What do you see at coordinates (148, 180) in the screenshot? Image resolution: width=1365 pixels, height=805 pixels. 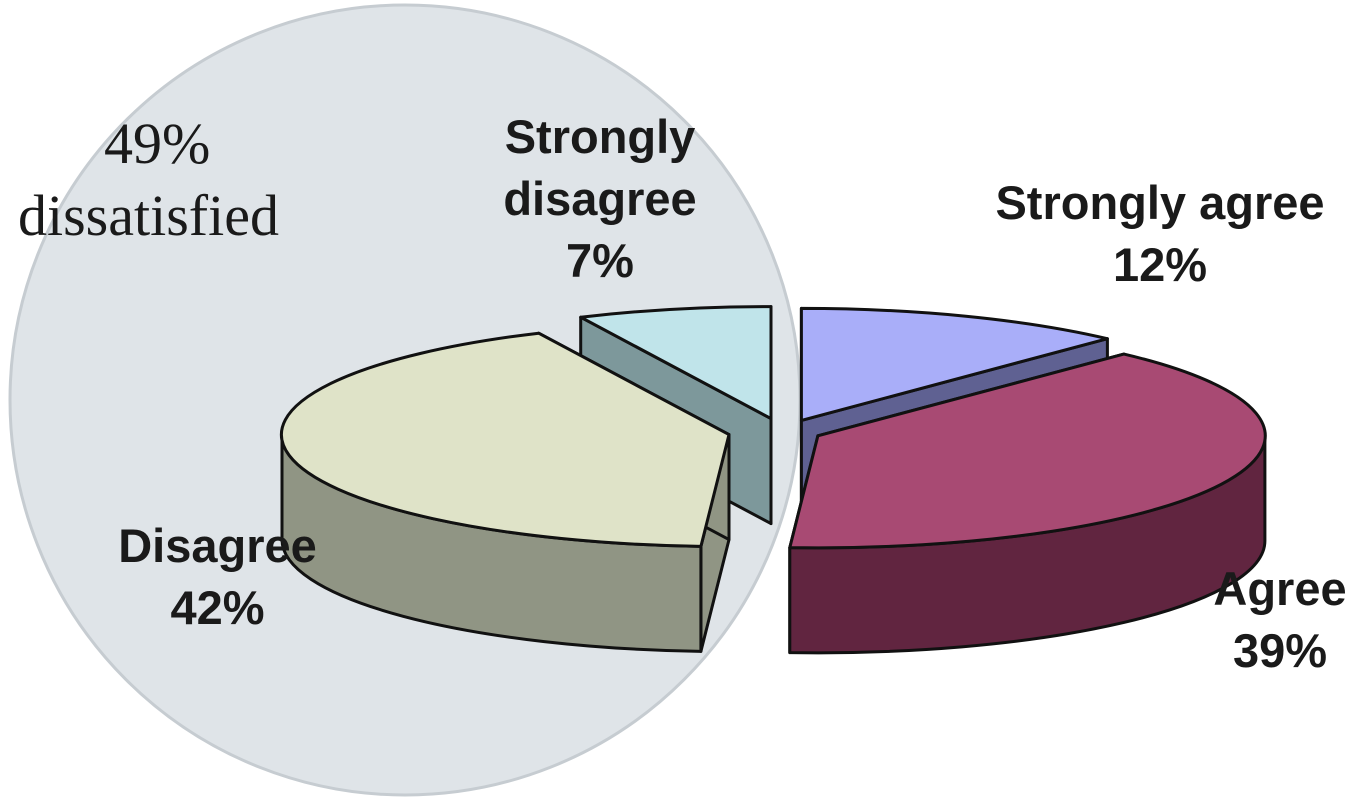 I see `dissatisfied-callout: 49% dissatisfied` at bounding box center [148, 180].